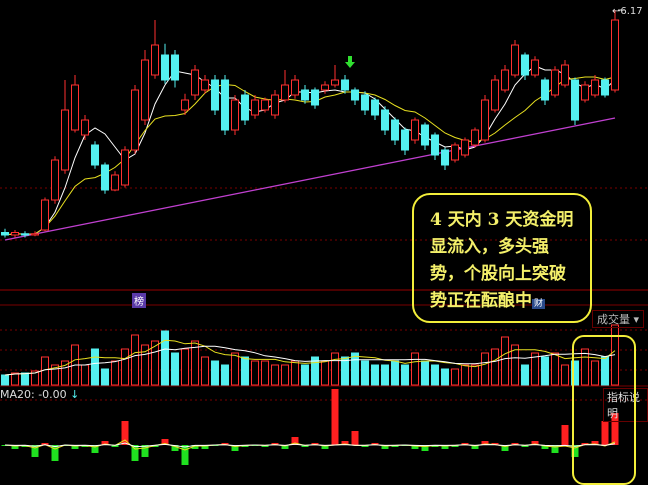 The height and width of the screenshot is (485, 648). What do you see at coordinates (40, 394) in the screenshot?
I see `indicator-label: MA20: -0.00 ↓` at bounding box center [40, 394].